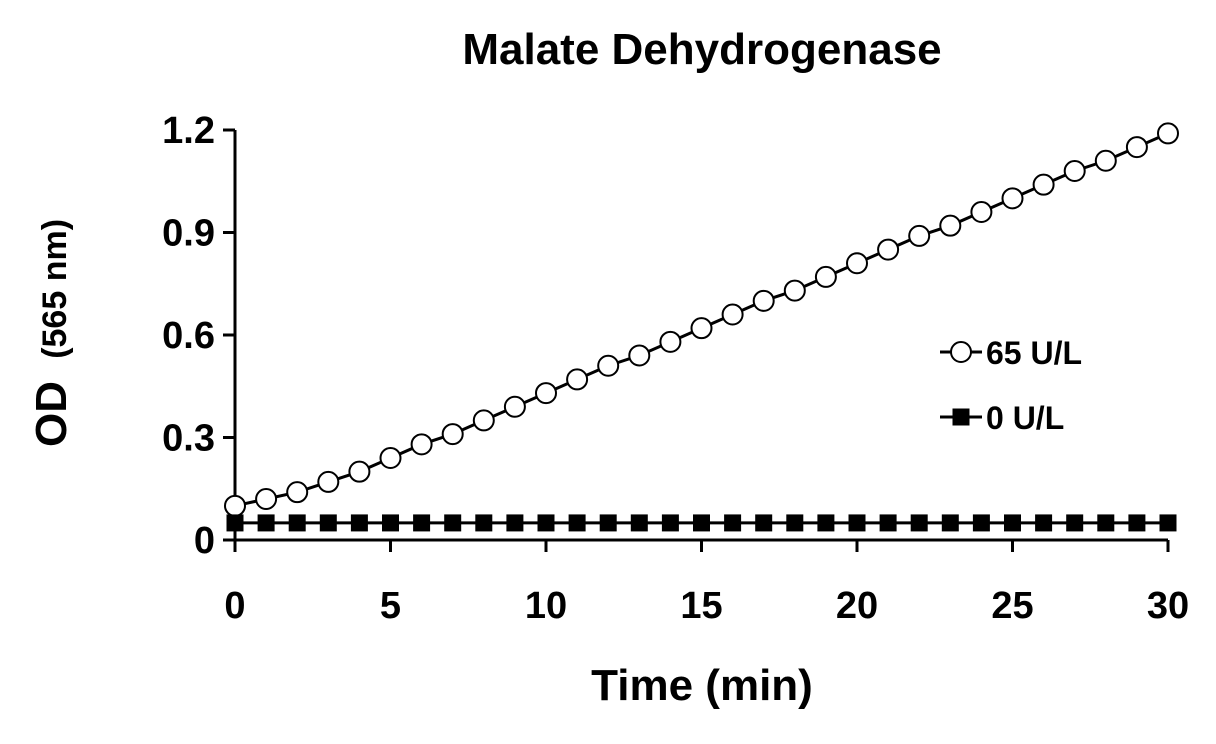  Describe the element at coordinates (1168, 606) in the screenshot. I see `x-tick-label: 30` at that location.